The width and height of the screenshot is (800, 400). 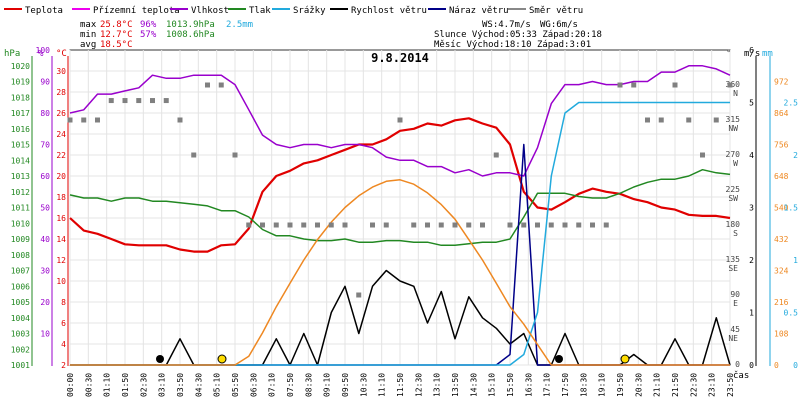 I want to click on tick-label-time: 21:50, so click(x=675, y=385).